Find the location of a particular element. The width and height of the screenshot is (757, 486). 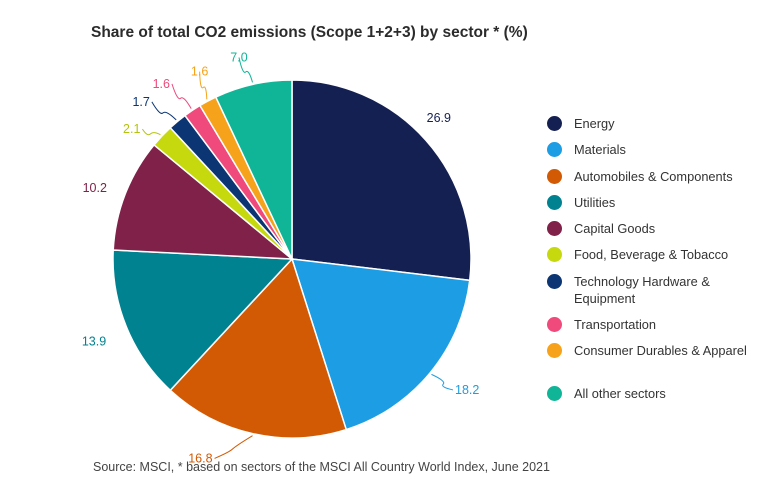

data-label: 26.9 is located at coordinates (439, 118).